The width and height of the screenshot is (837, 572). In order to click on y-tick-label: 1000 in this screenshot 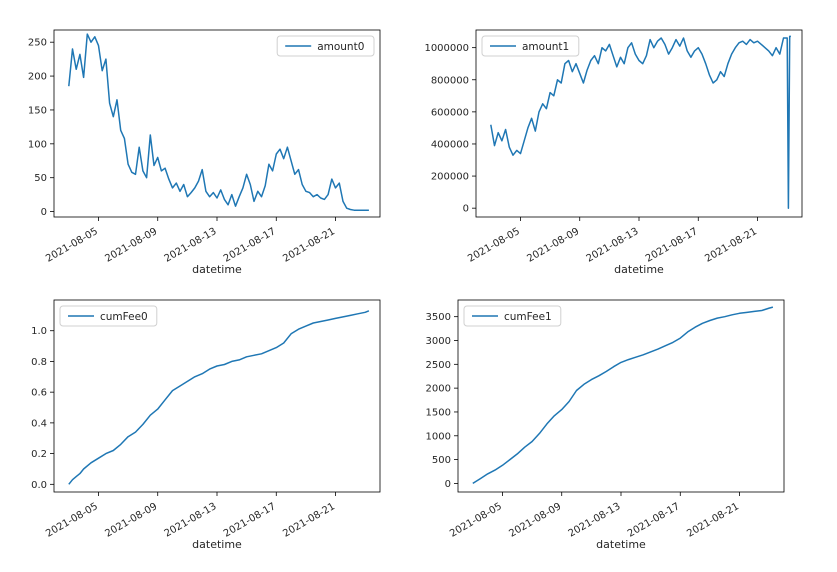, I will do `click(438, 436)`.